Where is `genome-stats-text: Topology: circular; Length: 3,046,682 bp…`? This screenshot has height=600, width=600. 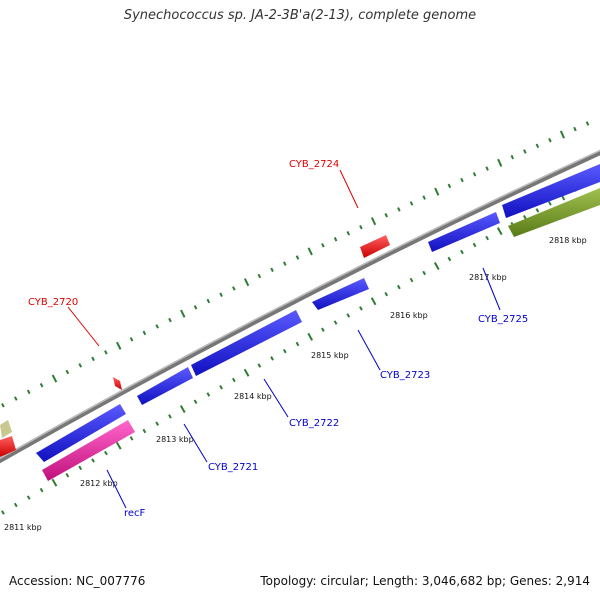
genome-stats-text: Topology: circular; Length: 3,046,682 bp… is located at coordinates (425, 581).